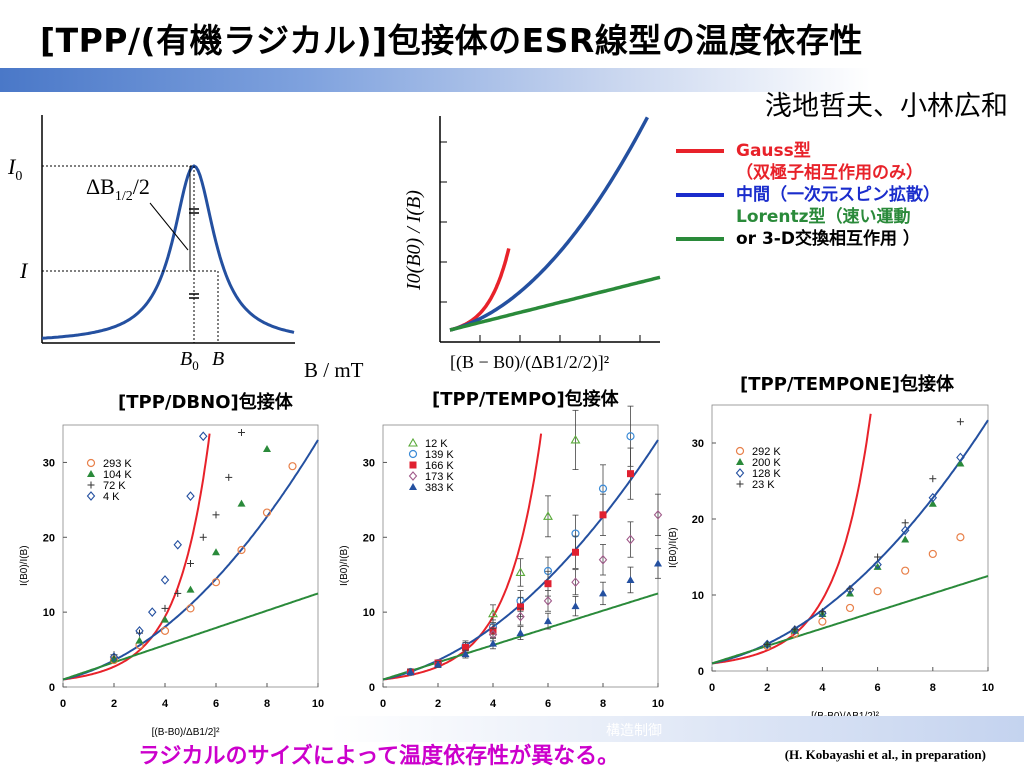  Describe the element at coordinates (512, 80) in the screenshot. I see `title-underline-bar` at that location.